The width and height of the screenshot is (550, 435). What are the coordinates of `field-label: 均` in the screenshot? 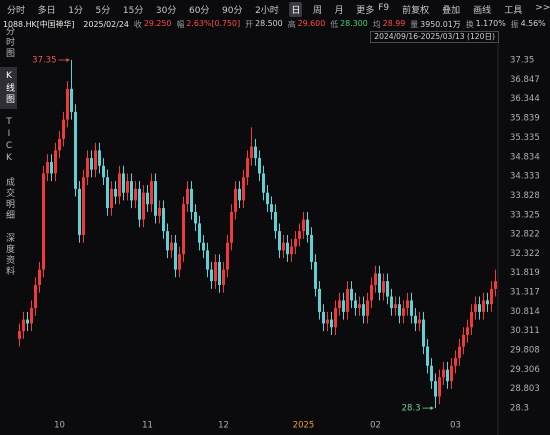 It's located at (376, 24).